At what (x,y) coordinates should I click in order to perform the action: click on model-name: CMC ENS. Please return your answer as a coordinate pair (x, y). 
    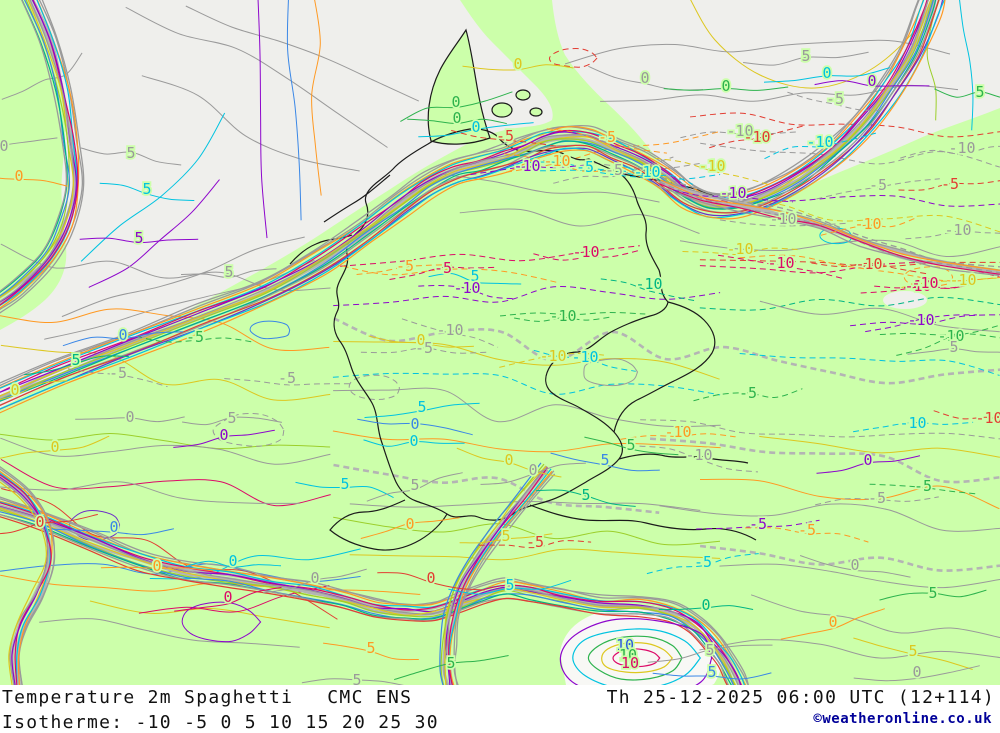
    Looking at the image, I should click on (370, 697).